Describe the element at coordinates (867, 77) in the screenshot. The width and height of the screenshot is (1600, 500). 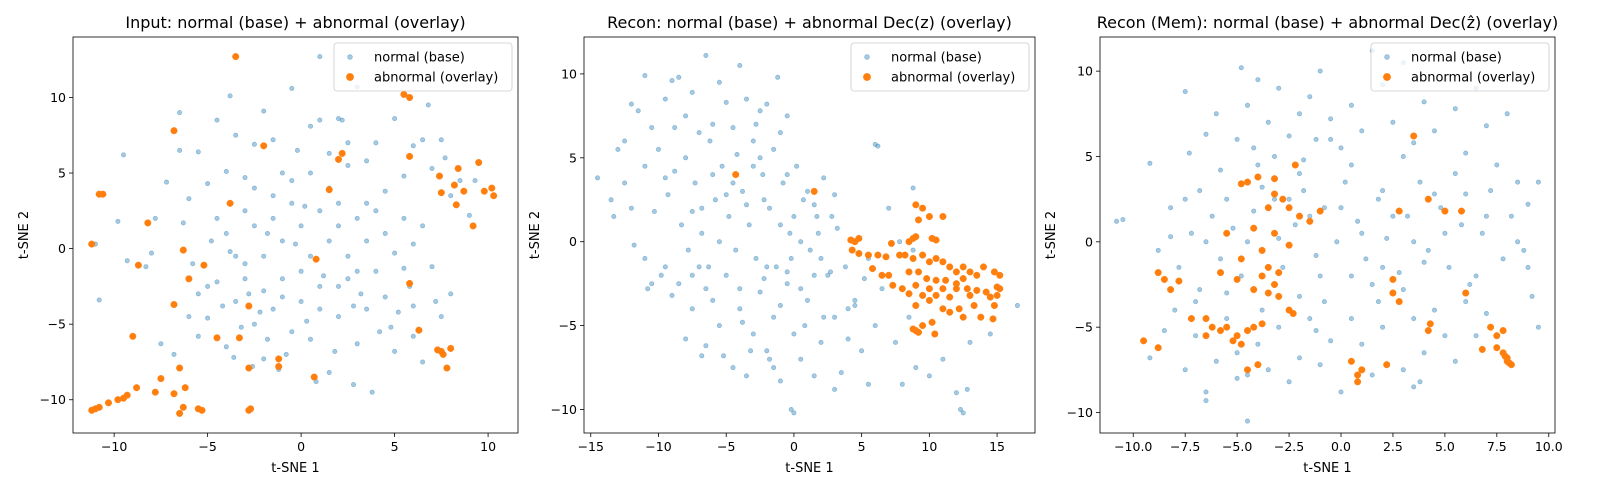
I see `legend-marker-abnormal` at that location.